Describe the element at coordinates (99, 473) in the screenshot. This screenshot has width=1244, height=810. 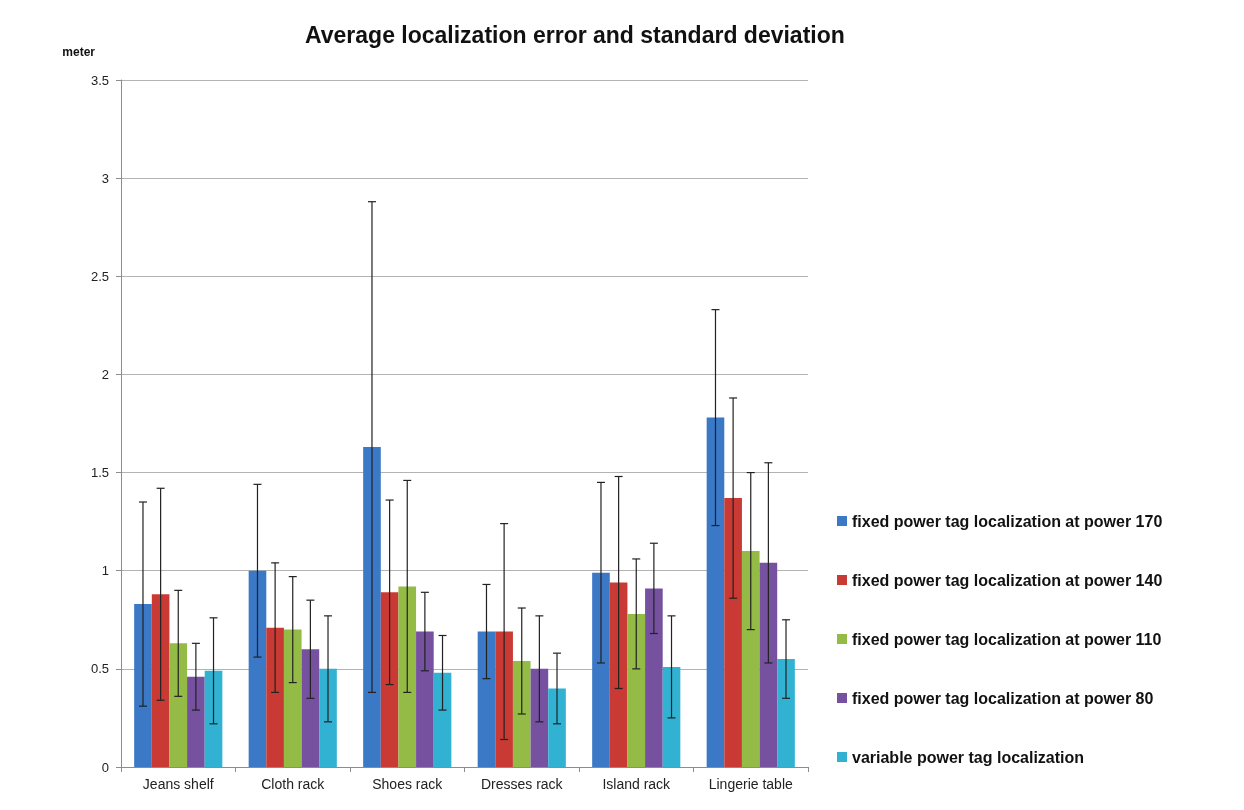
I see `y-tick-label: 1.5` at that location.